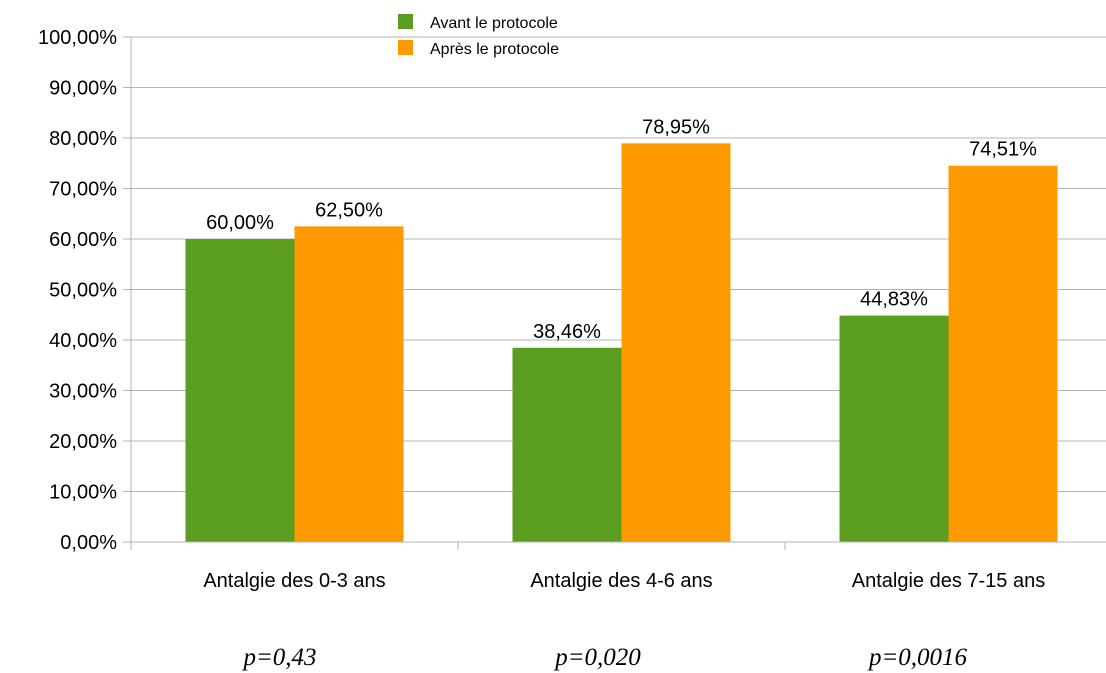 The image size is (1106, 673). What do you see at coordinates (83, 442) in the screenshot?
I see `y-tick-label: 20,00%` at bounding box center [83, 442].